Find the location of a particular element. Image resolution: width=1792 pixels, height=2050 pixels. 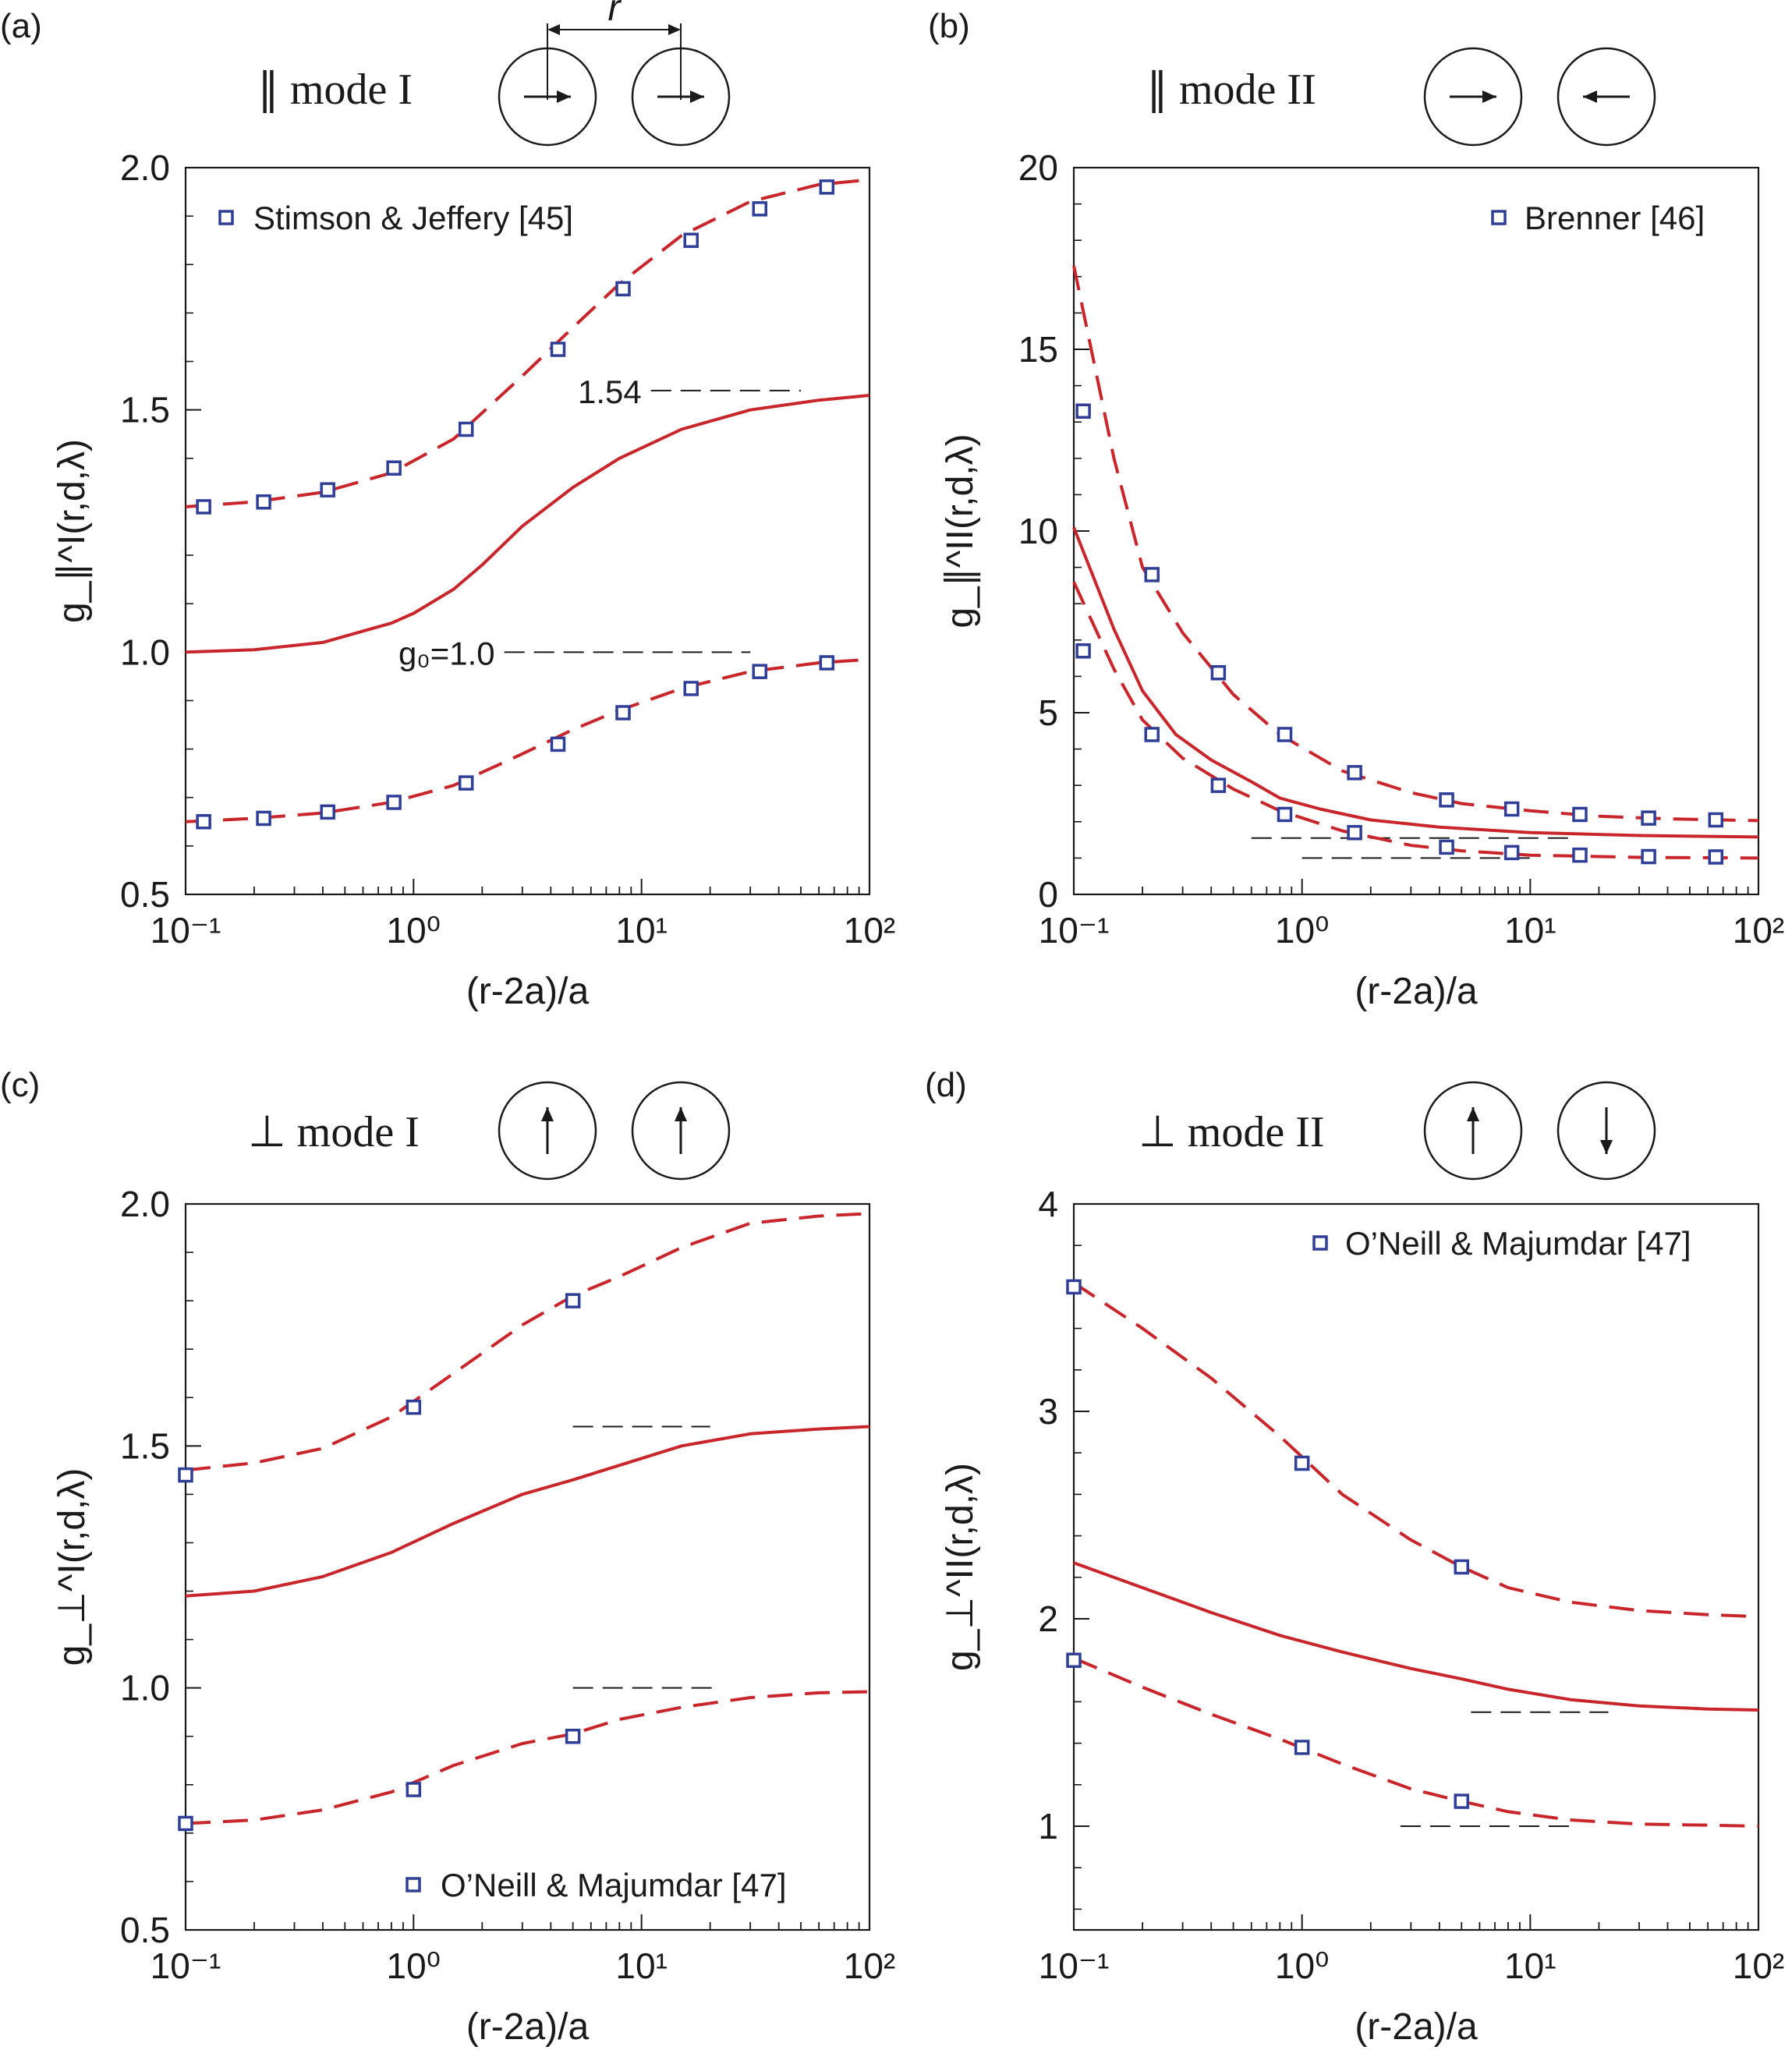

panel-title: ⊥ mode I is located at coordinates (334, 1132).